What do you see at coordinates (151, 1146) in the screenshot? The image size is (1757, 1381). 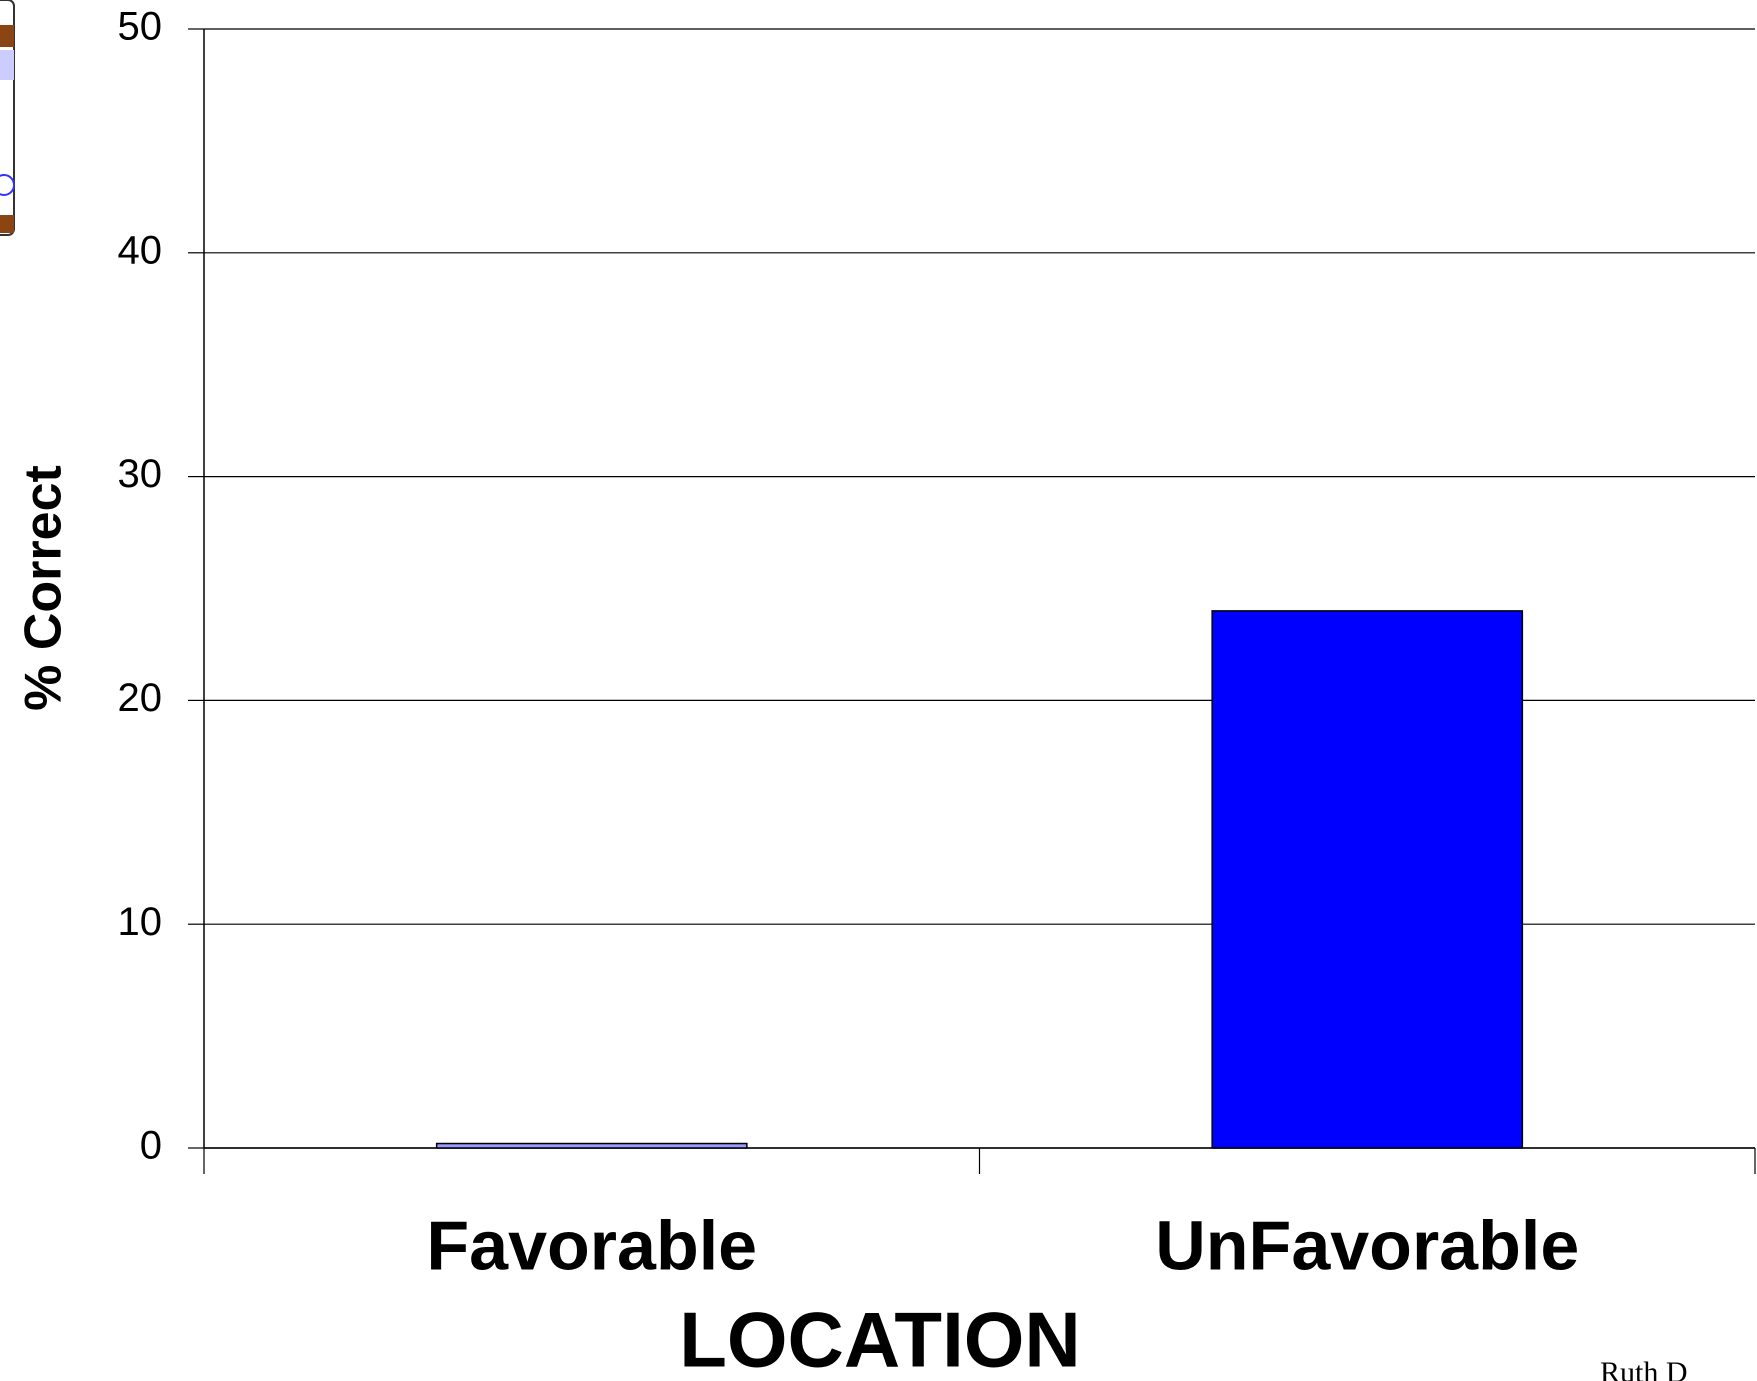 I see `y-tick-label: 0` at bounding box center [151, 1146].